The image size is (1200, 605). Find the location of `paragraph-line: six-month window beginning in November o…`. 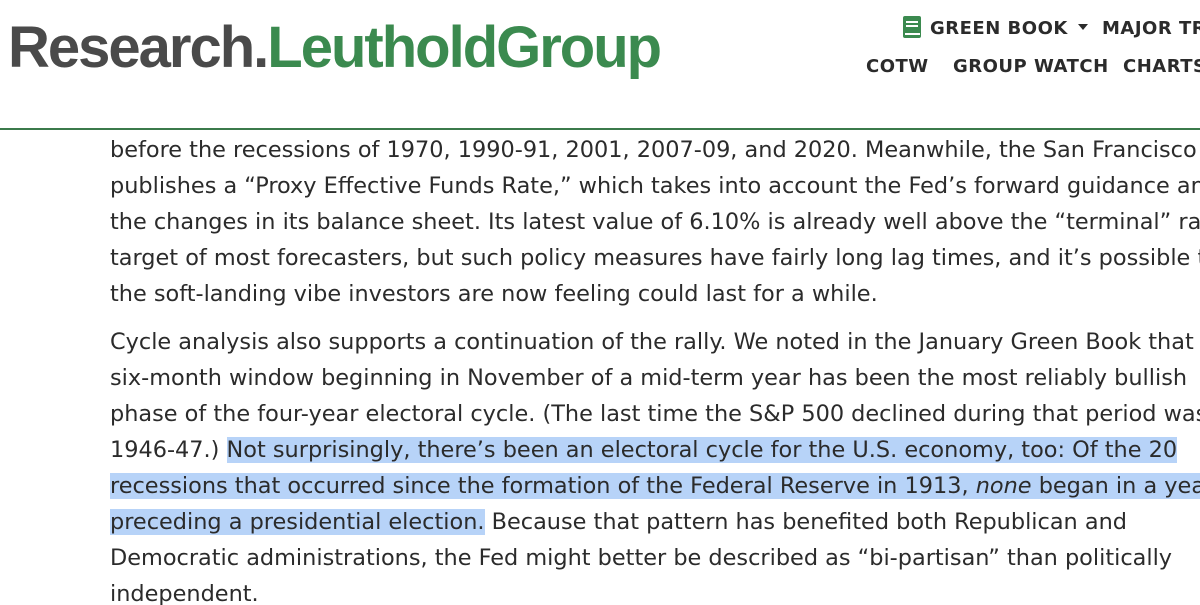

paragraph-line: six-month window beginning in November o… is located at coordinates (649, 378).